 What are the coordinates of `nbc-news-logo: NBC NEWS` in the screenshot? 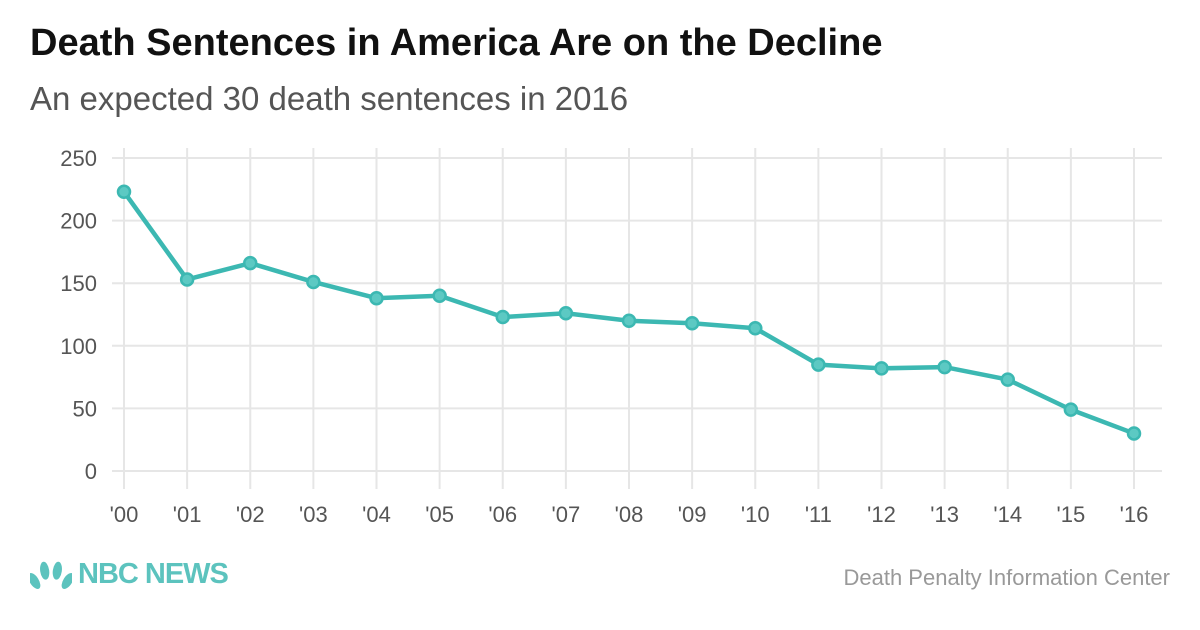 It's located at (129, 574).